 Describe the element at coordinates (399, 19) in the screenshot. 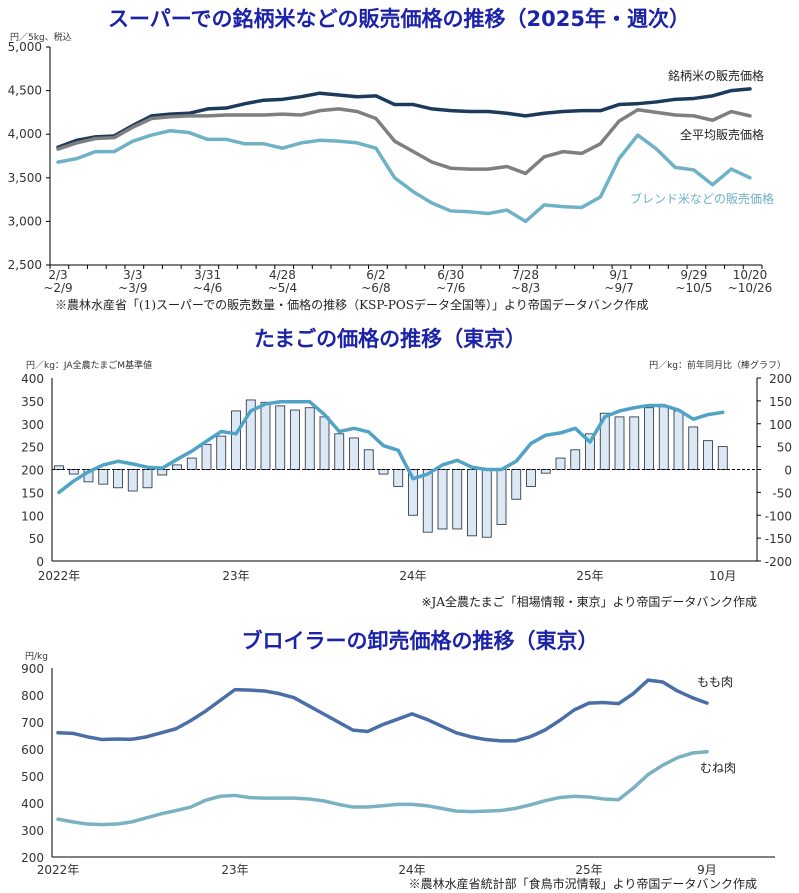

I see `chart1-title: スーパーでの銘柄米などの販売価格の推移（2025年・週次）` at that location.